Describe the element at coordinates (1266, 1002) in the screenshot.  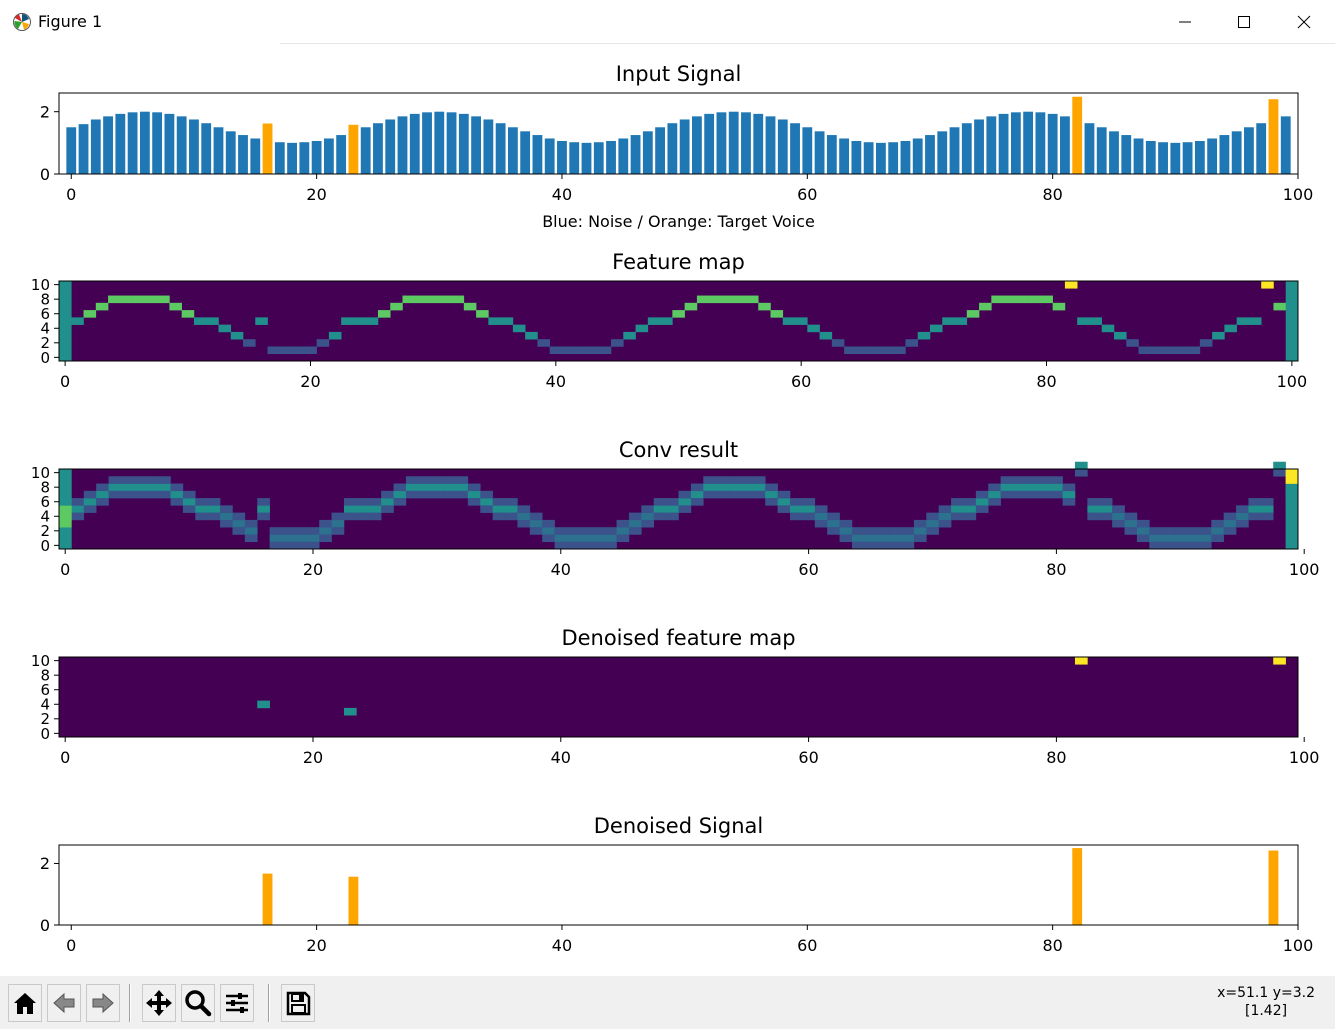
I see `cursor-coordinates: x=51.1 y=3.2 [1.42]` at that location.